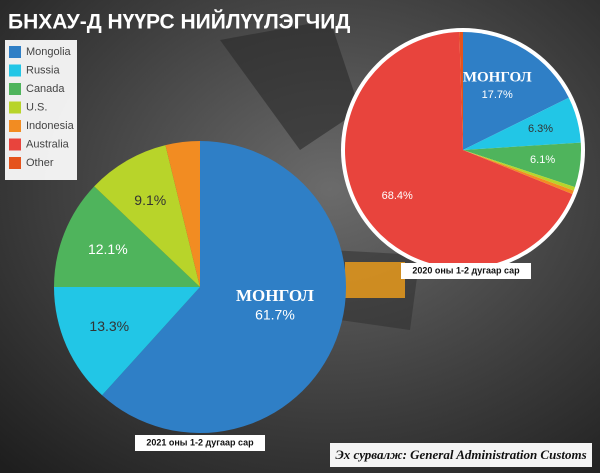 Image resolution: width=600 pixels, height=473 pixels. I want to click on source-box, so click(461, 455).